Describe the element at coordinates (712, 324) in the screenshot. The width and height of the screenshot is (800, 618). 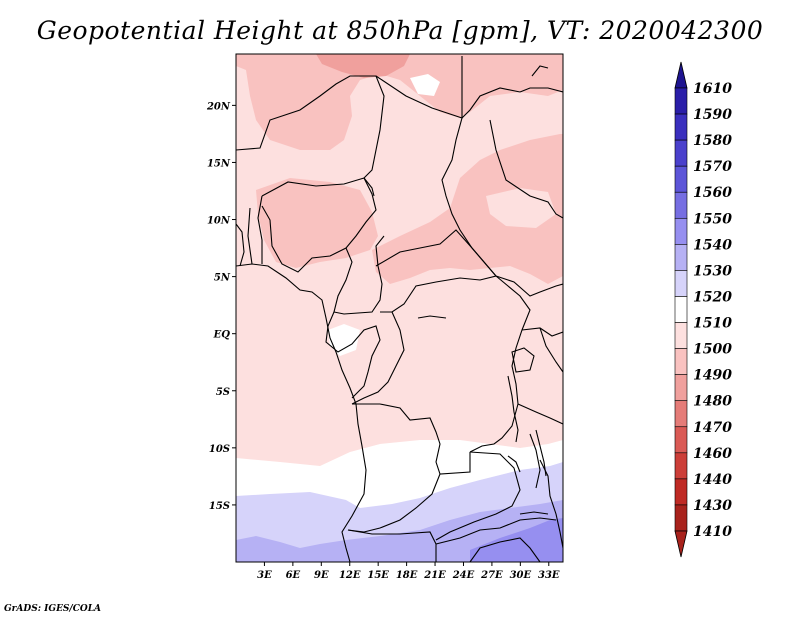
I see `colorbar-label: 1510` at that location.